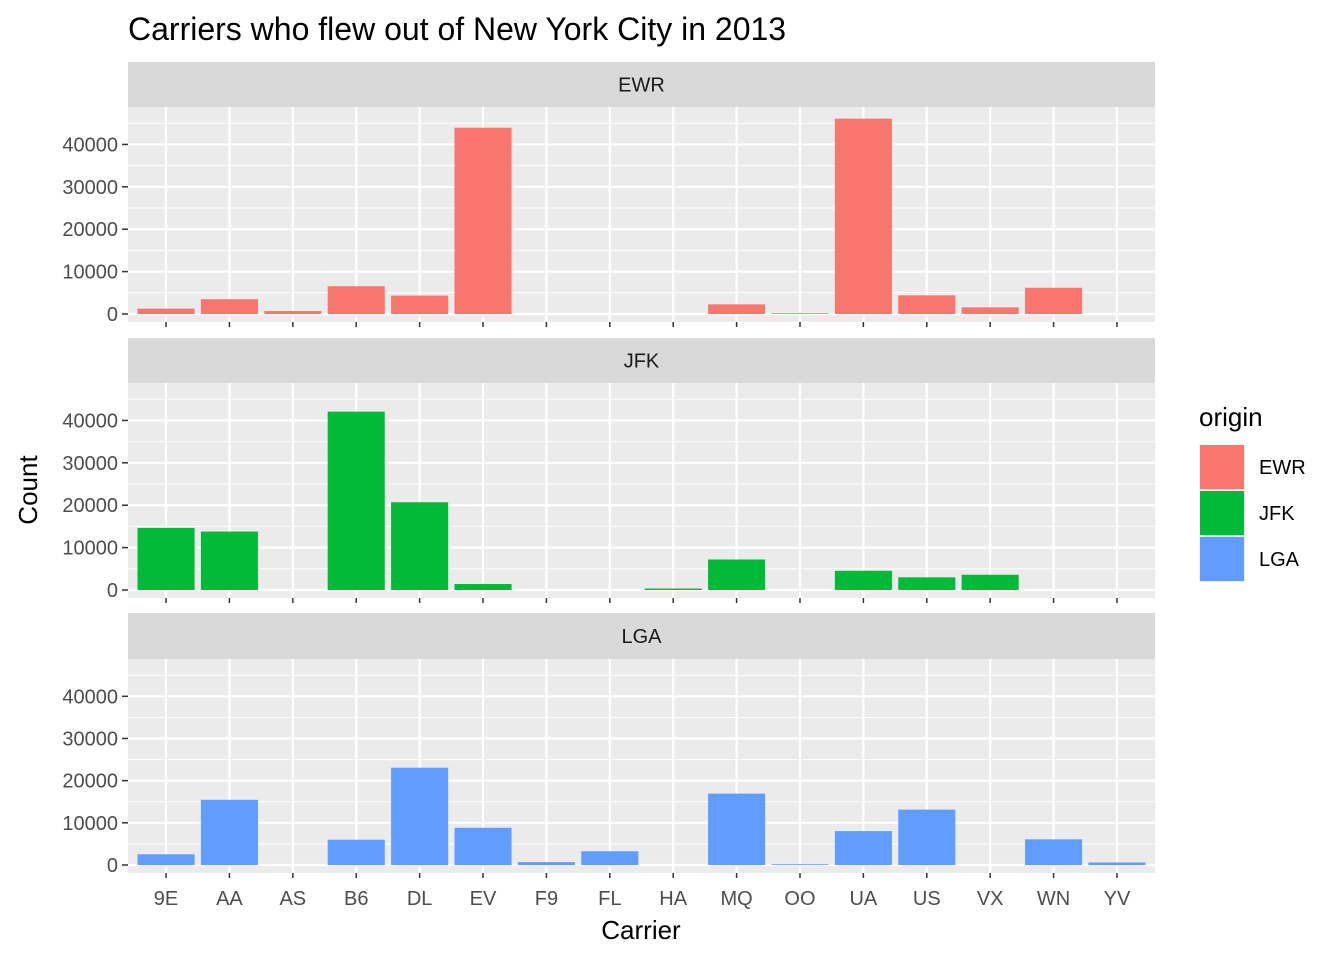 The image size is (1344, 960). I want to click on bar-jfk-dl, so click(420, 546).